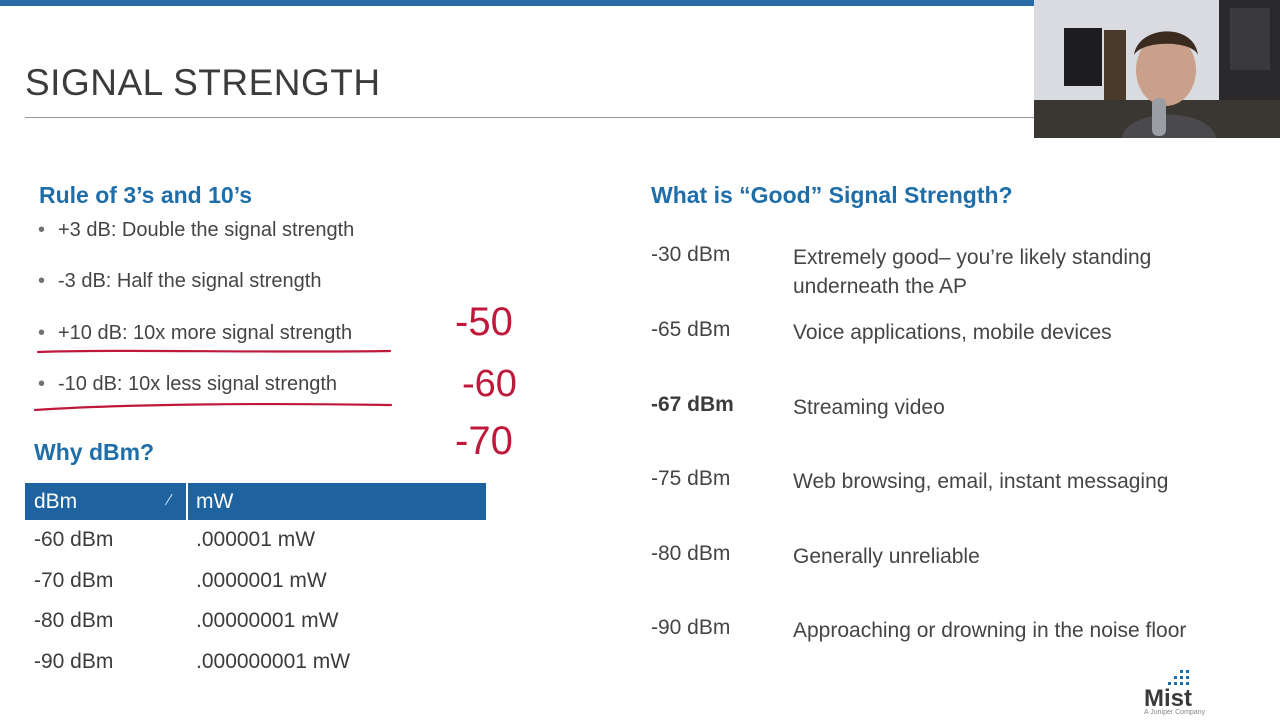 This screenshot has height=720, width=1280. I want to click on cell-dbm: -80 dBm, so click(74, 620).